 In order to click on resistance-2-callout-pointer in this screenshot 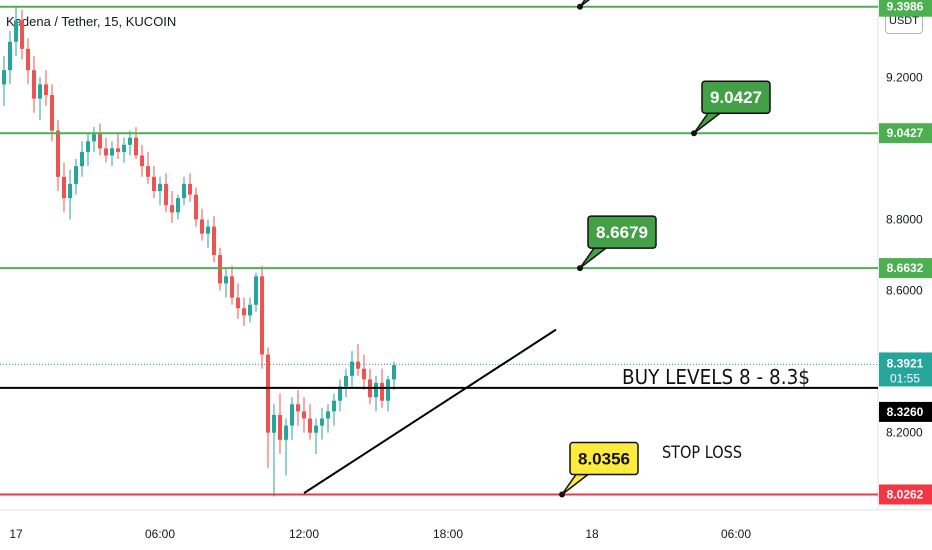, I will do `click(708, 123)`.